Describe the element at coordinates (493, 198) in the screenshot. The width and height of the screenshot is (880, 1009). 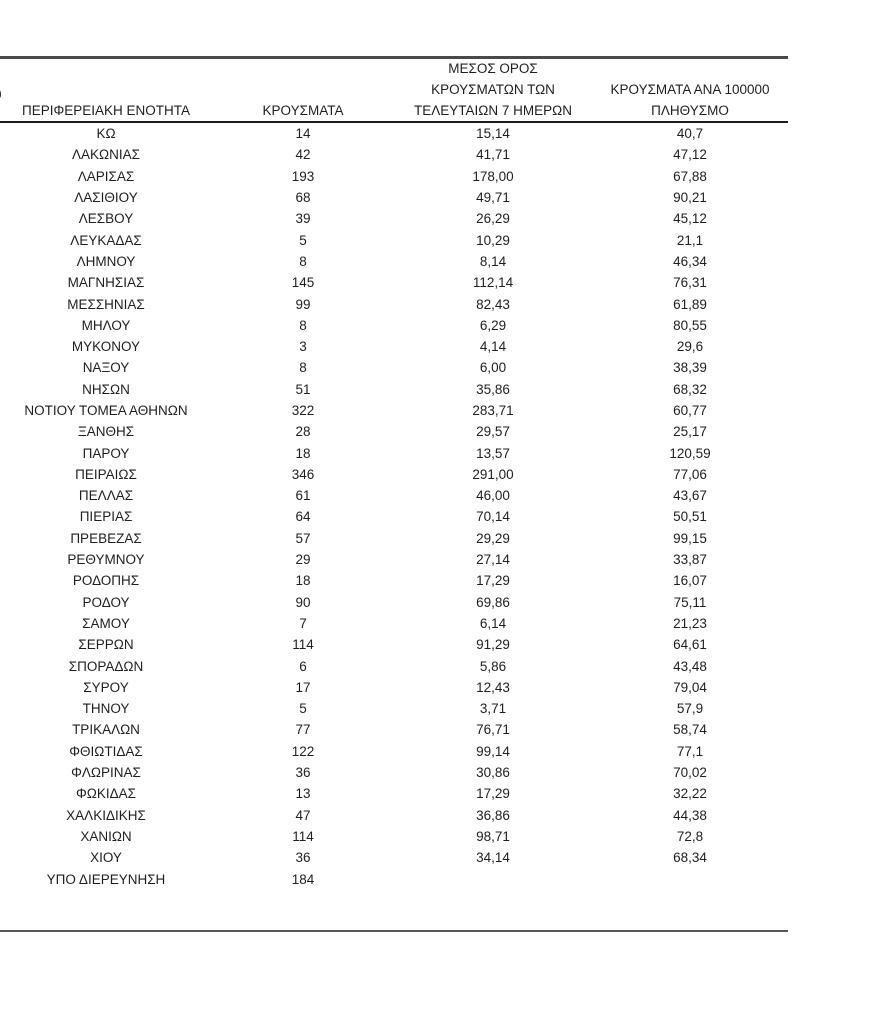
I see `avg7-cell: 49,71` at that location.